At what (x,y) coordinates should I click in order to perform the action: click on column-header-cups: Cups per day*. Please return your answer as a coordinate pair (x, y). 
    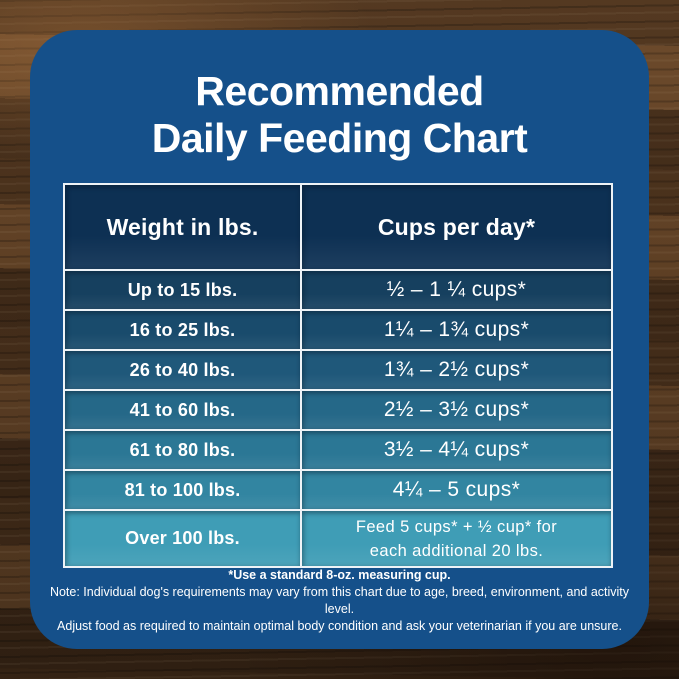
    Looking at the image, I should click on (456, 227).